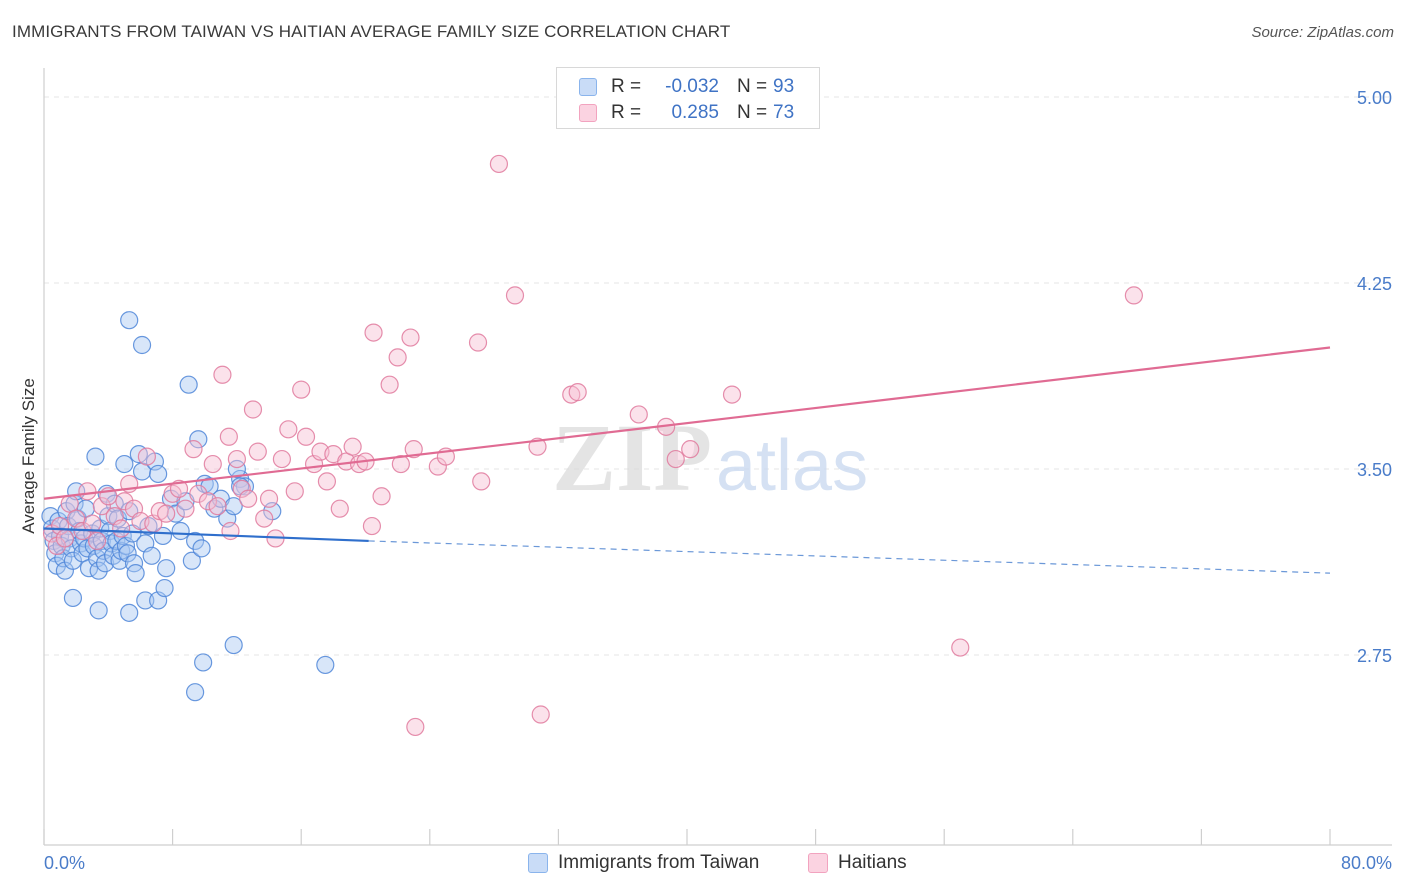  I want to click on legend-label-taiwan: Immigrants from Taiwan, so click(659, 862).